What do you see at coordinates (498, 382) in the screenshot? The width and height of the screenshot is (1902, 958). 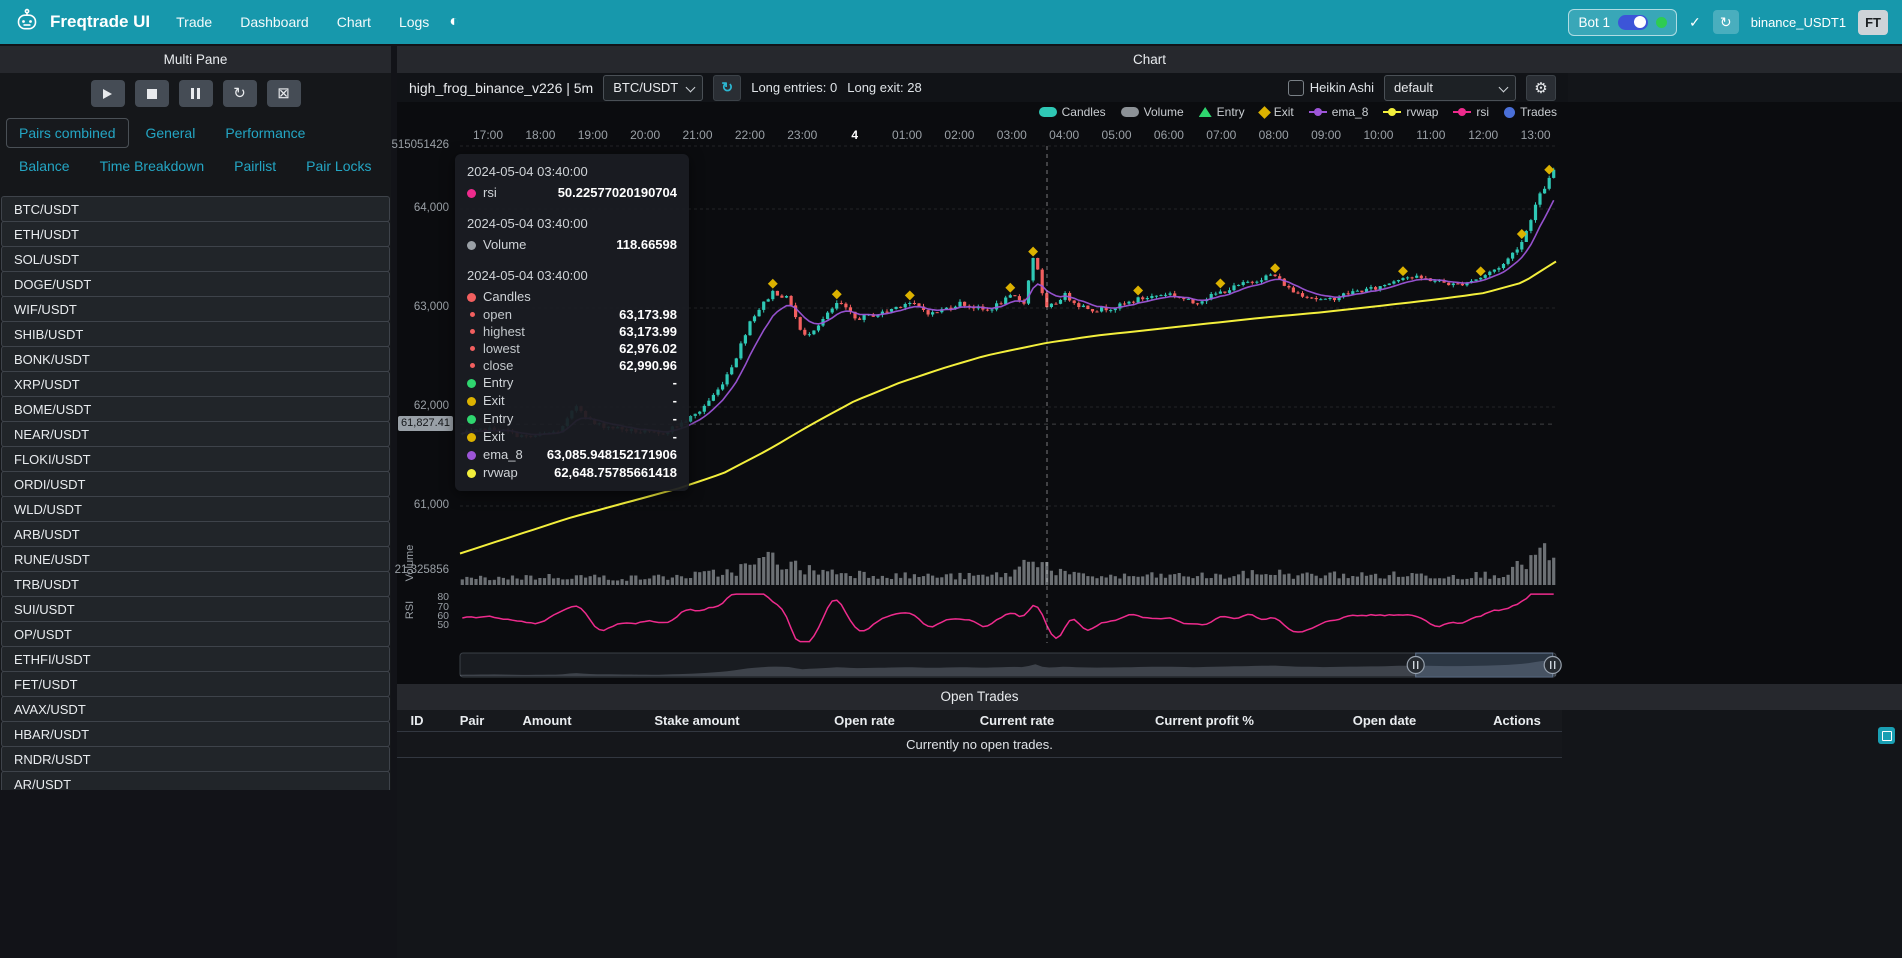 I see `tooltip-label: Entry` at bounding box center [498, 382].